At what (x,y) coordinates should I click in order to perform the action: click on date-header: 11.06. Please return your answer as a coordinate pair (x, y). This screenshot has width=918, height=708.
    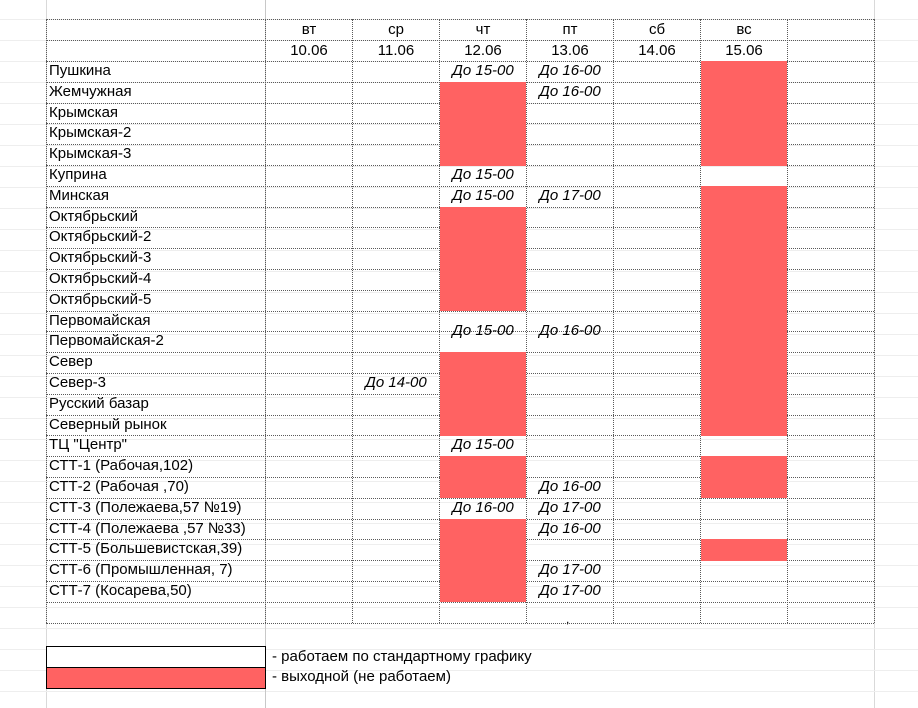
    Looking at the image, I should click on (396, 50).